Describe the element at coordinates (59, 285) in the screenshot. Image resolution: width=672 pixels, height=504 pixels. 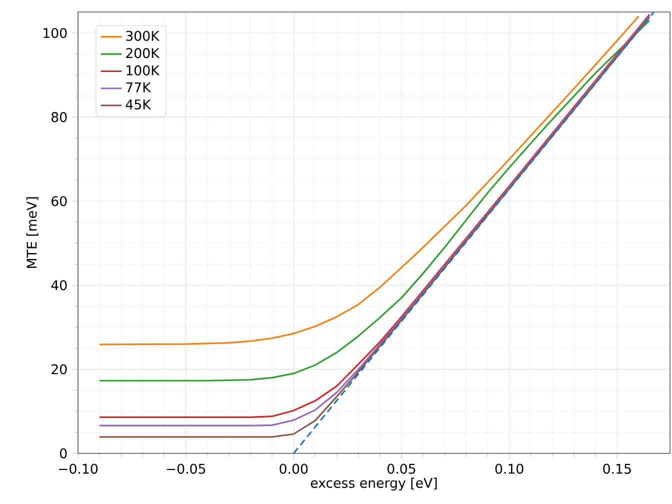
I see `y-tick-label: 40` at that location.